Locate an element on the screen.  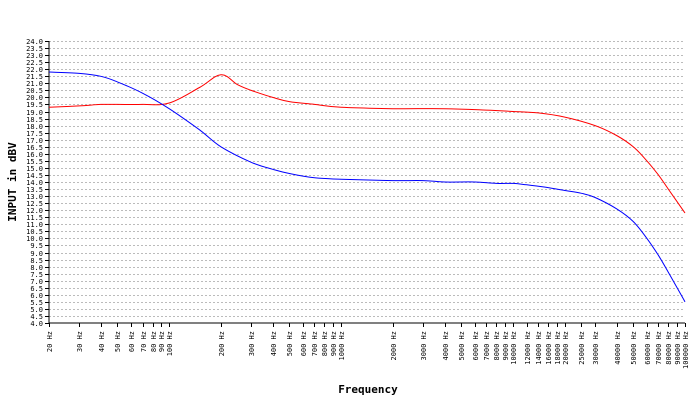
x-tick-label: 1000 Hz is located at coordinates (342, 346).